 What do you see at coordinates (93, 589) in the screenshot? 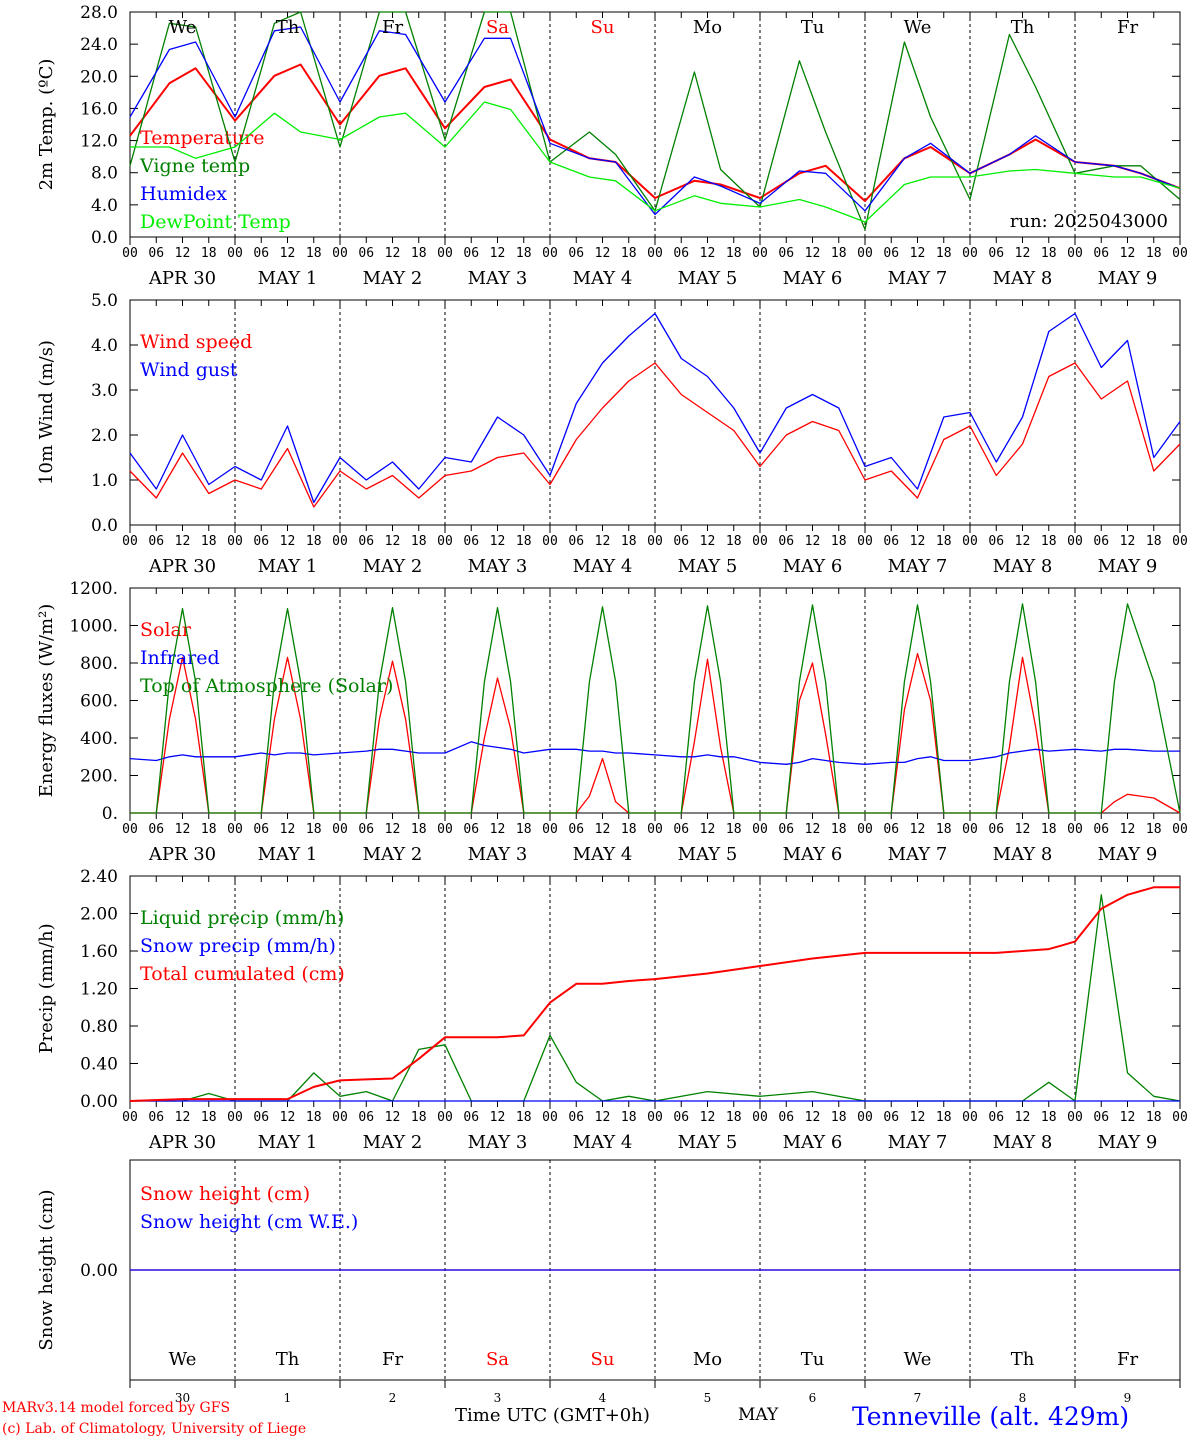
I see `y-tick-label: 1200.` at bounding box center [93, 589].